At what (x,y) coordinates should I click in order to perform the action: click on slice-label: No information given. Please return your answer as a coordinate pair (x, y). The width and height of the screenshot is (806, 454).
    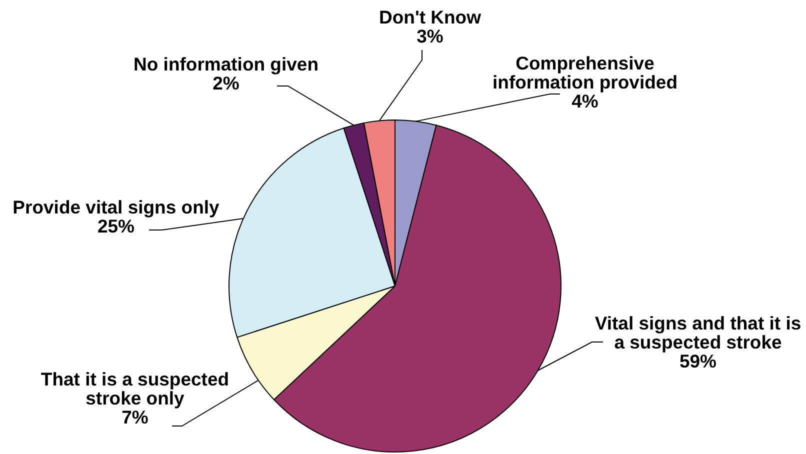
    Looking at the image, I should click on (226, 63).